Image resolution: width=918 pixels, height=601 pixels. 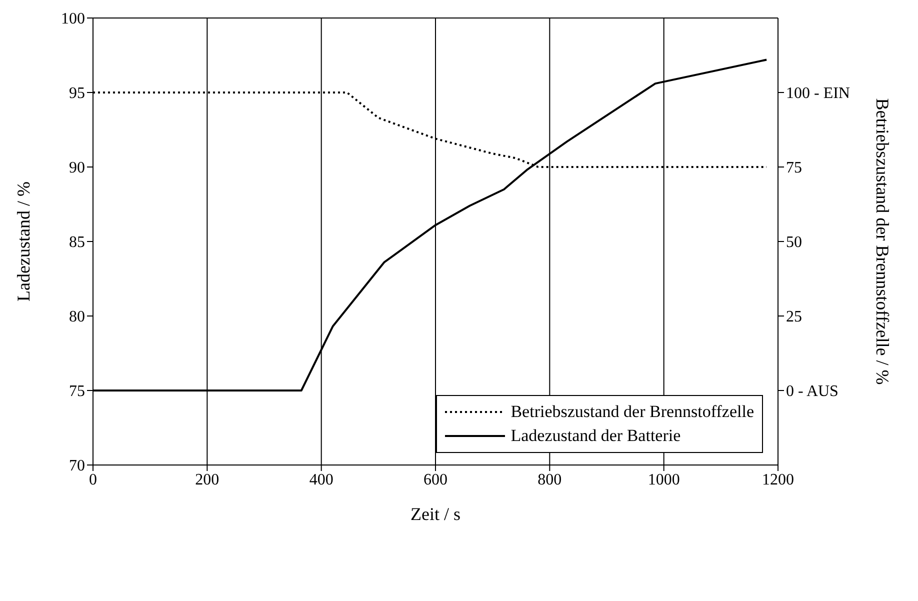 What do you see at coordinates (436, 479) in the screenshot?
I see `x-tick-label: 600` at bounding box center [436, 479].